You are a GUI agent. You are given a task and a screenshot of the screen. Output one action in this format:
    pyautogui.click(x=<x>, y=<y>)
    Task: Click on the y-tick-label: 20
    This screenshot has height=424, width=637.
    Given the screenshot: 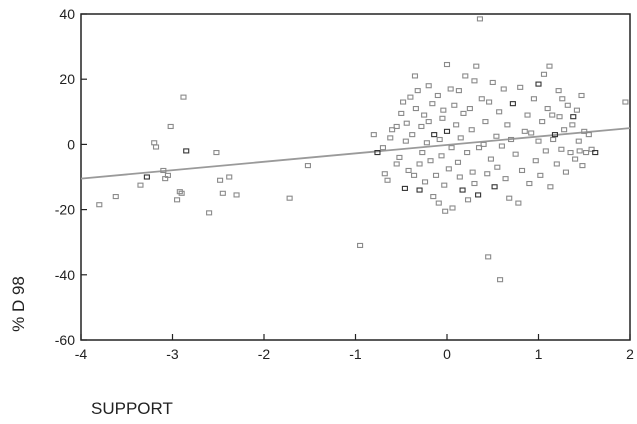 What is the action you would take?
    pyautogui.click(x=67, y=79)
    